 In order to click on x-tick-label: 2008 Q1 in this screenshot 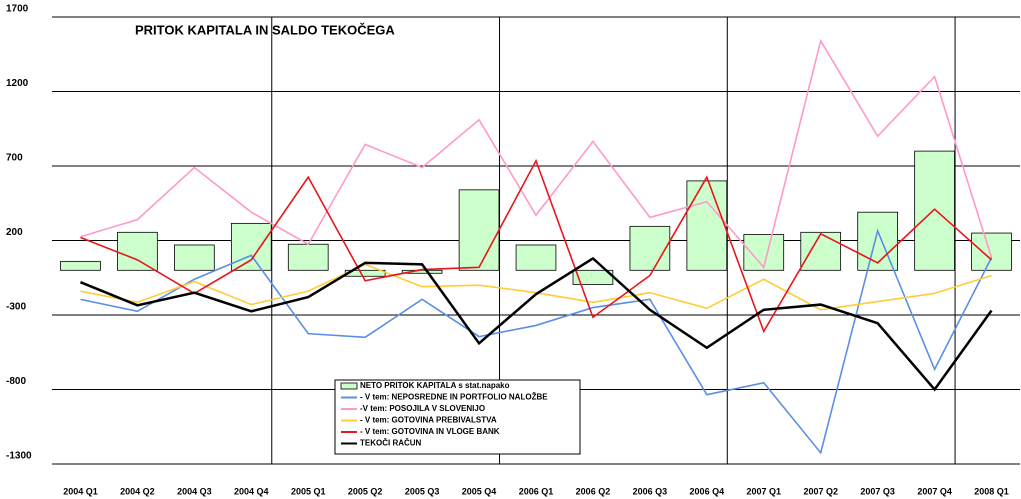, I will do `click(991, 491)`.